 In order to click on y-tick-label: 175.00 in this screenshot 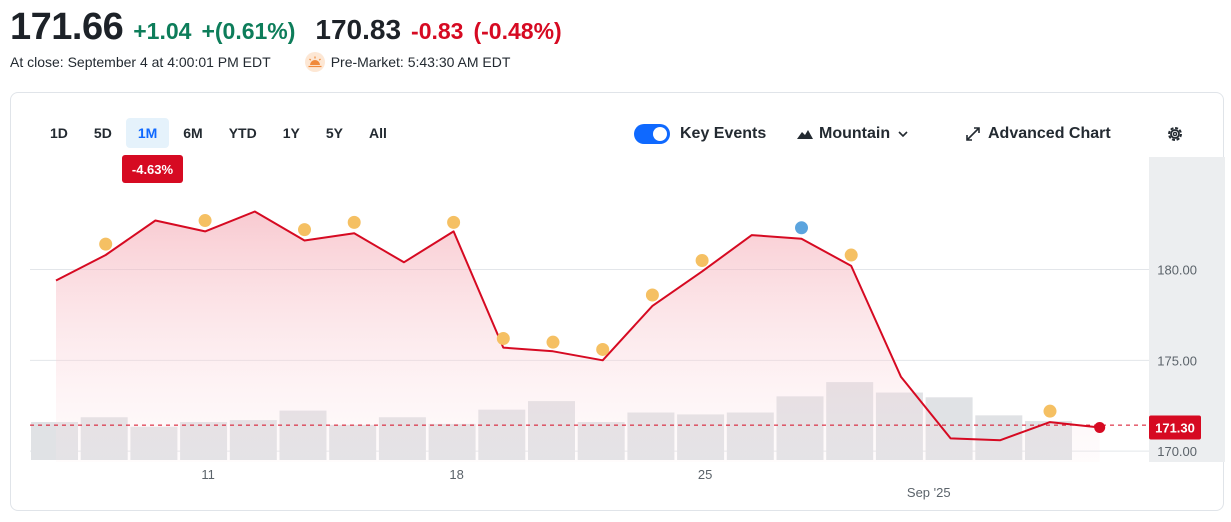, I will do `click(1177, 360)`.